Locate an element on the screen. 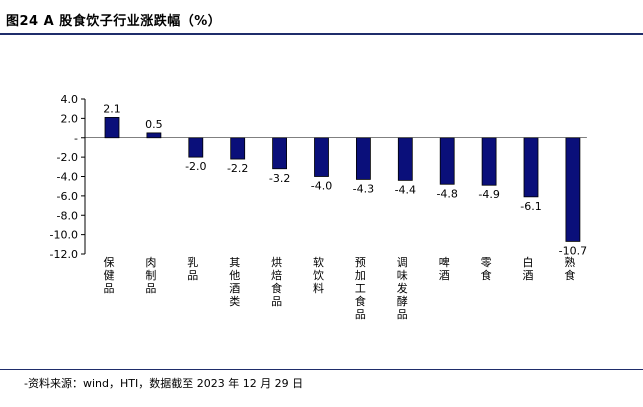 The image size is (643, 407). y-tick-label: -12.0 is located at coordinates (64, 254).